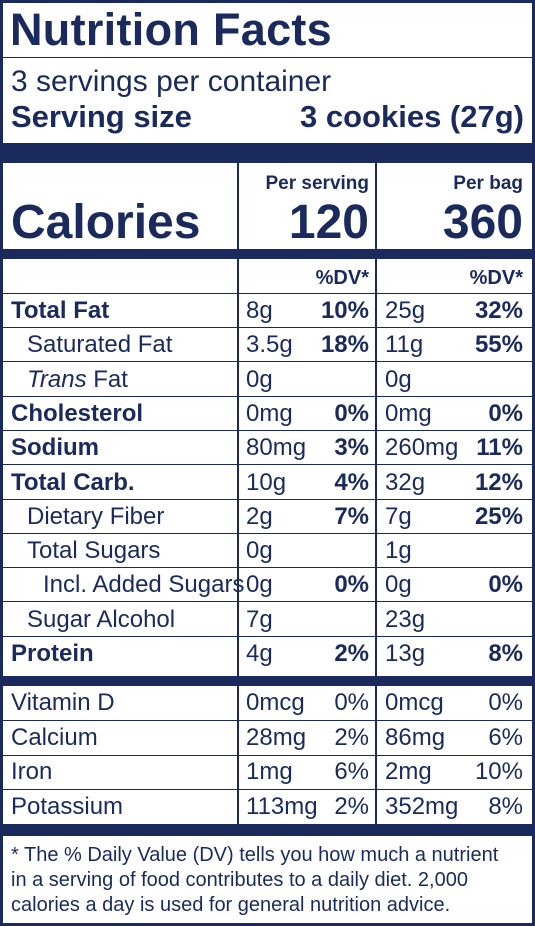 Image resolution: width=535 pixels, height=926 pixels. I want to click on dv-header-divider, so click(267, 293).